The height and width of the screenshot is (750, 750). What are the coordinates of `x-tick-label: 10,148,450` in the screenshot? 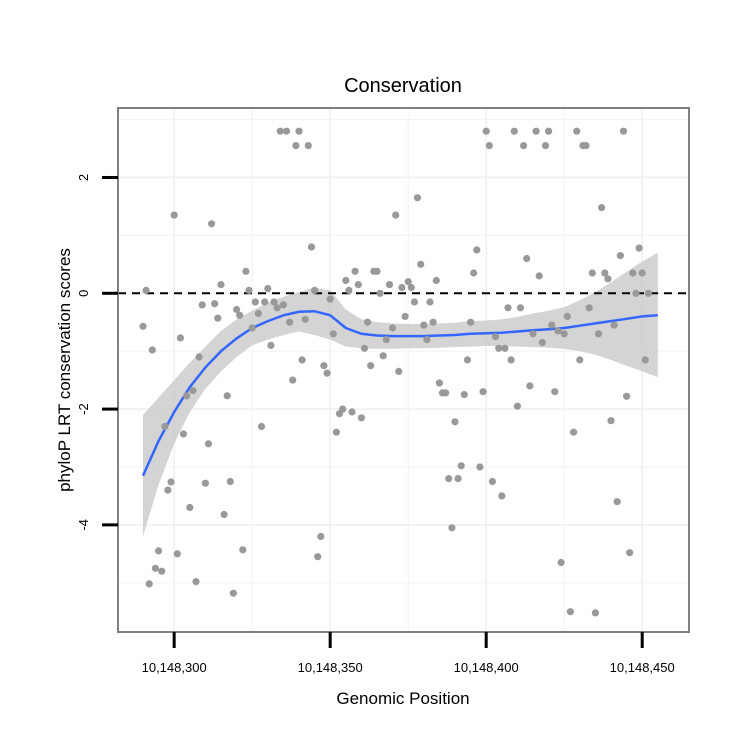 It's located at (642, 667).